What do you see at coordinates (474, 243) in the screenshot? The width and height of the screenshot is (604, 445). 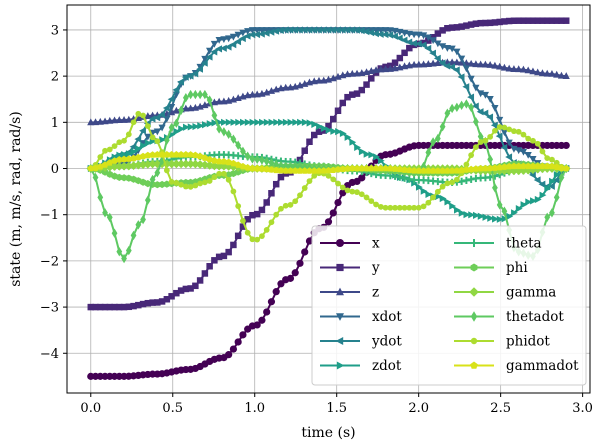 I see `legend-marker-theta` at bounding box center [474, 243].